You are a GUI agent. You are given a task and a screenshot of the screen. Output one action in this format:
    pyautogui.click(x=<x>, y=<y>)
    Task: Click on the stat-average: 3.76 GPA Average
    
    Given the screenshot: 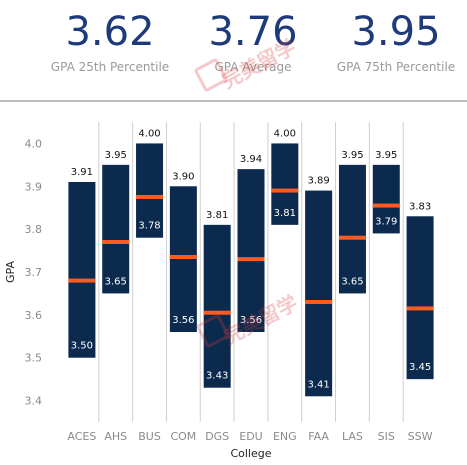 What is the action you would take?
    pyautogui.click(x=253, y=41)
    